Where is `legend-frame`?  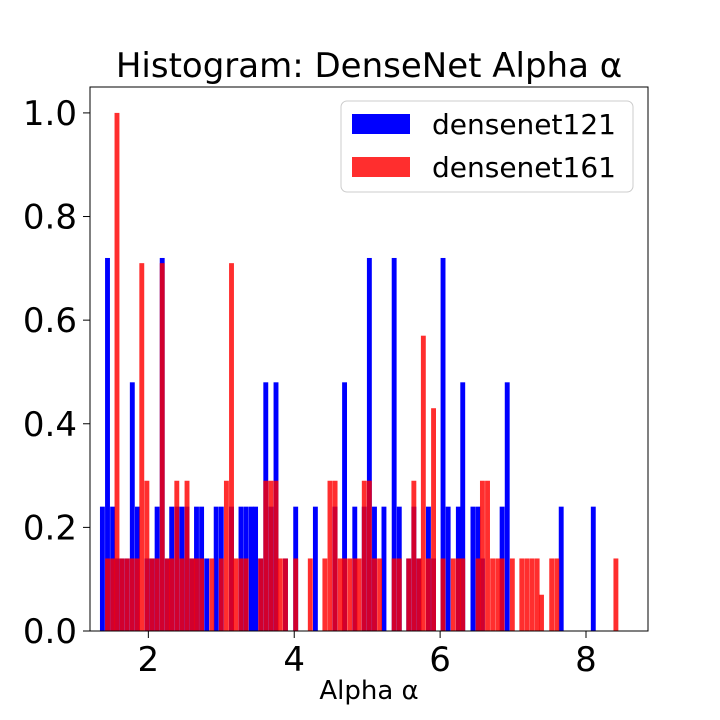 legend-frame is located at coordinates (487, 146).